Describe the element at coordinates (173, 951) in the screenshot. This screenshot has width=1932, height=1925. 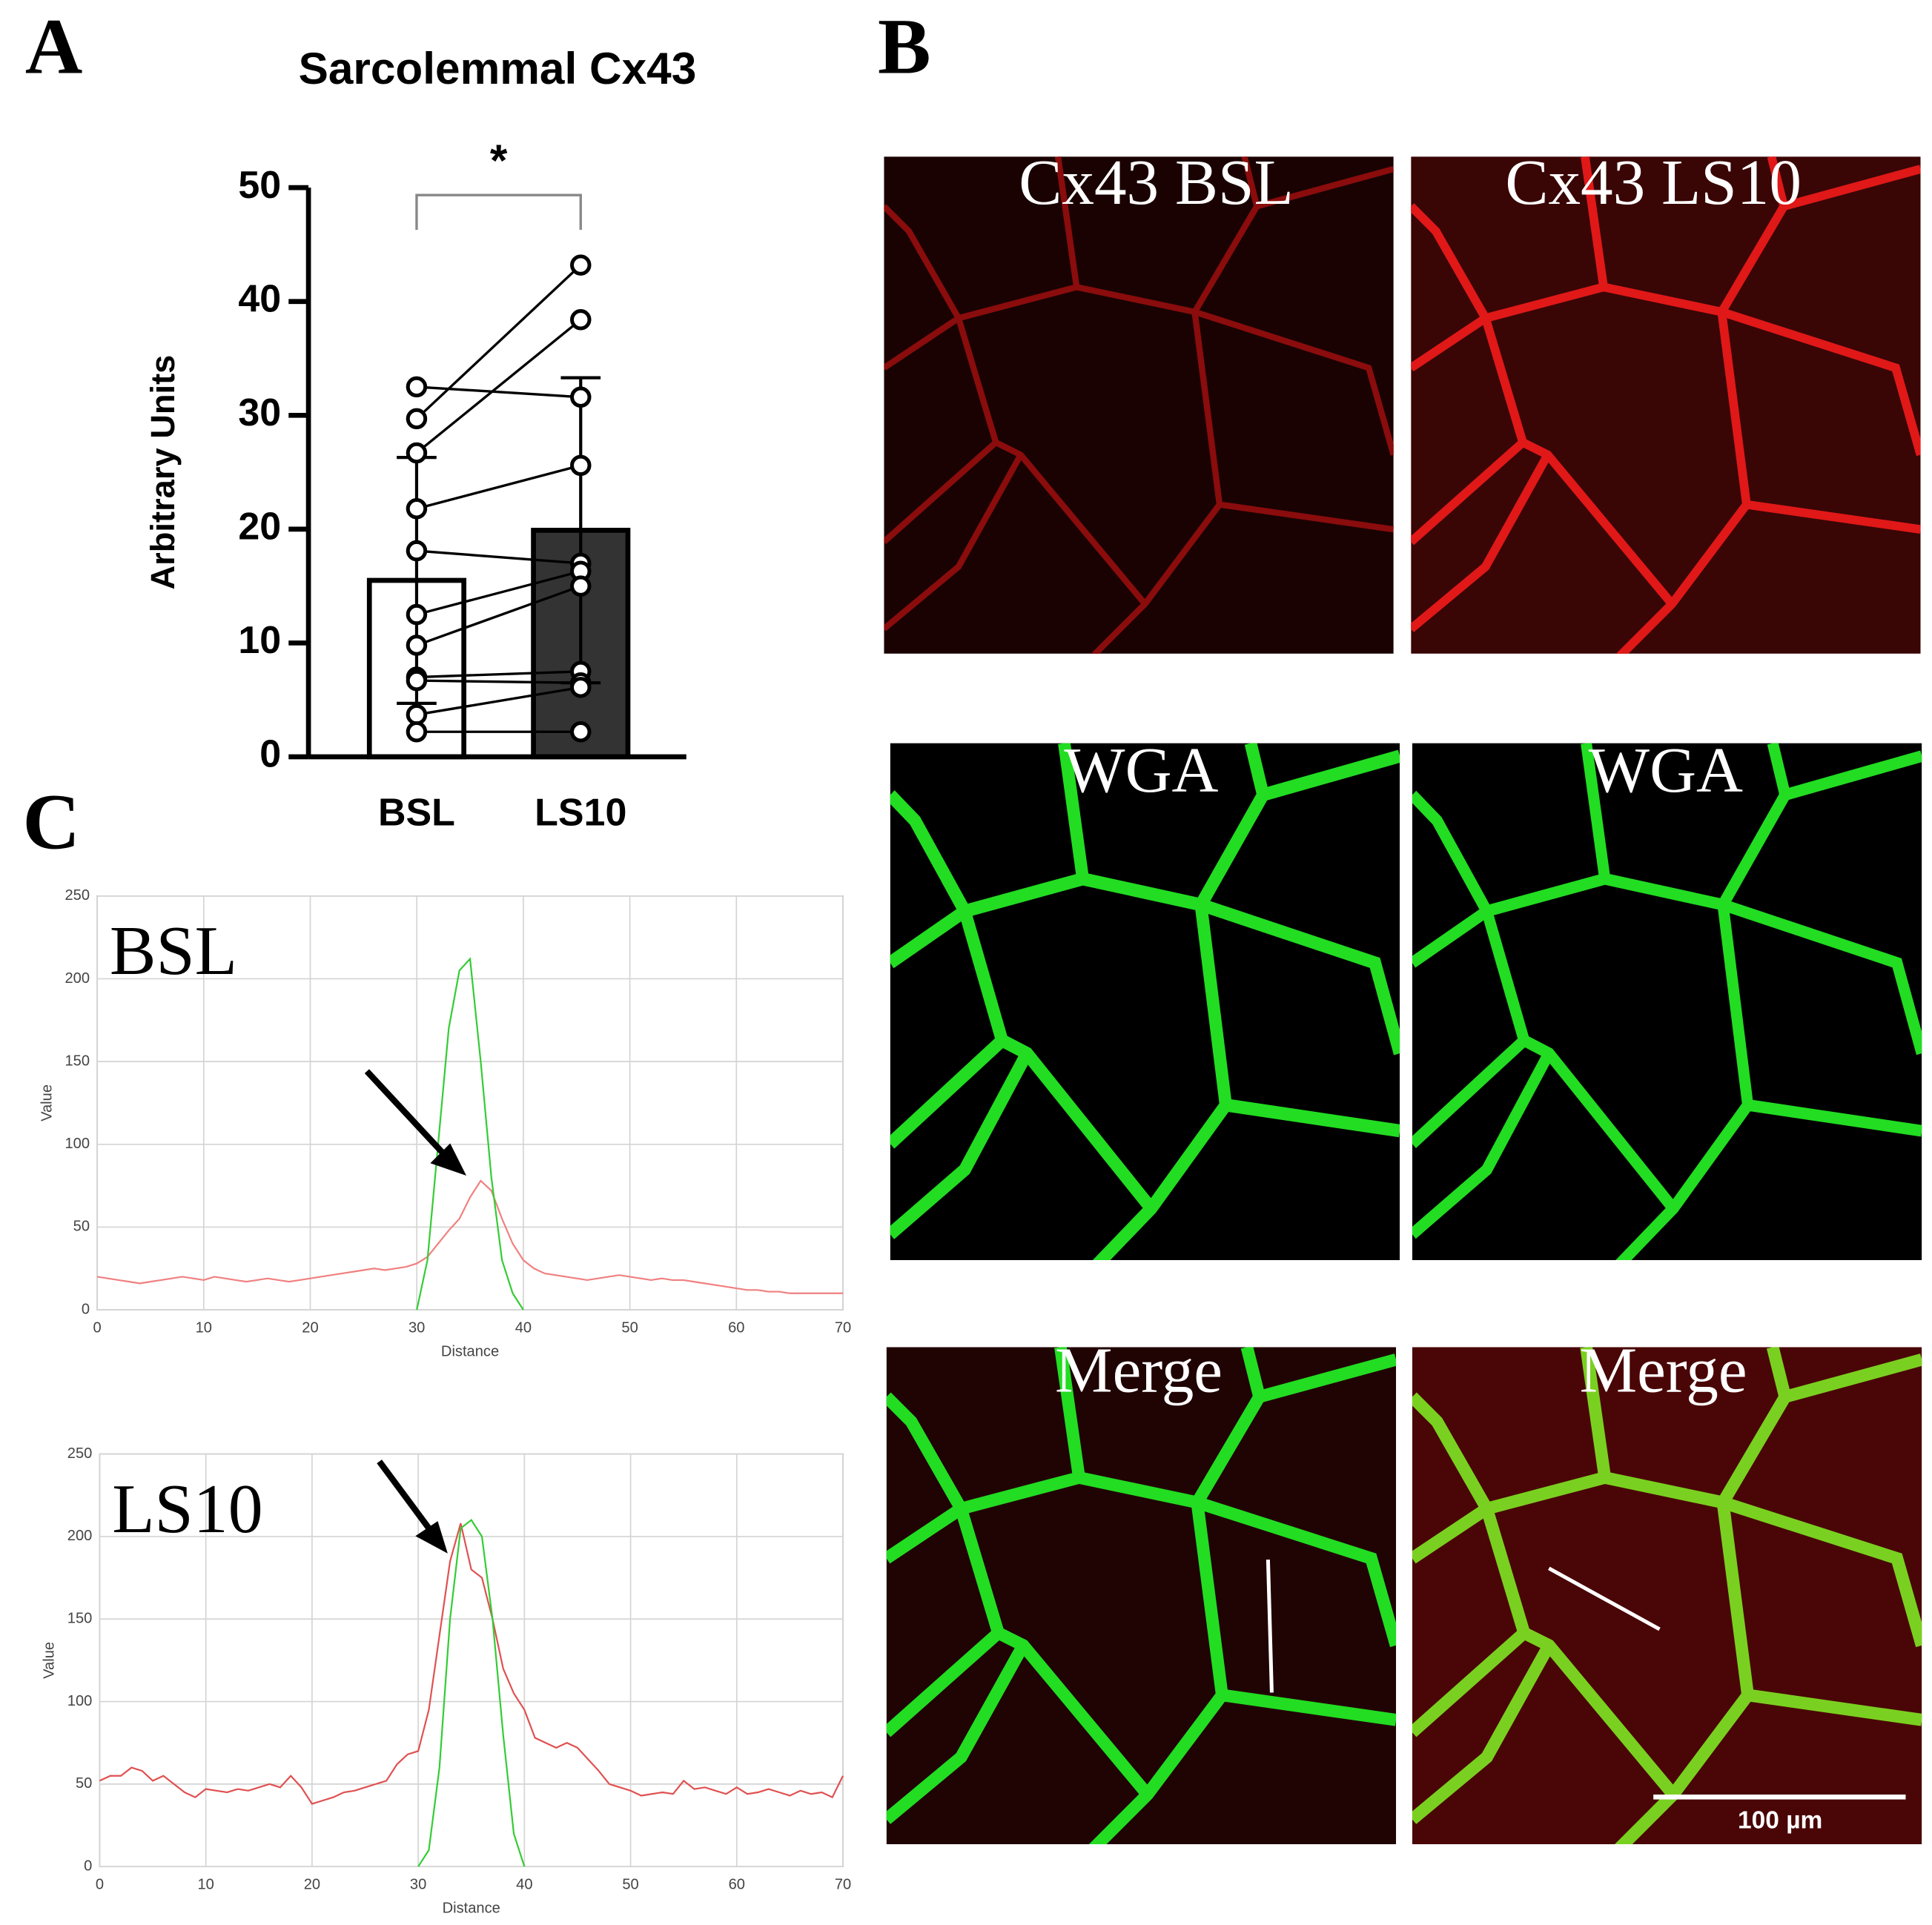
I see `plot-annotation: BSL` at that location.